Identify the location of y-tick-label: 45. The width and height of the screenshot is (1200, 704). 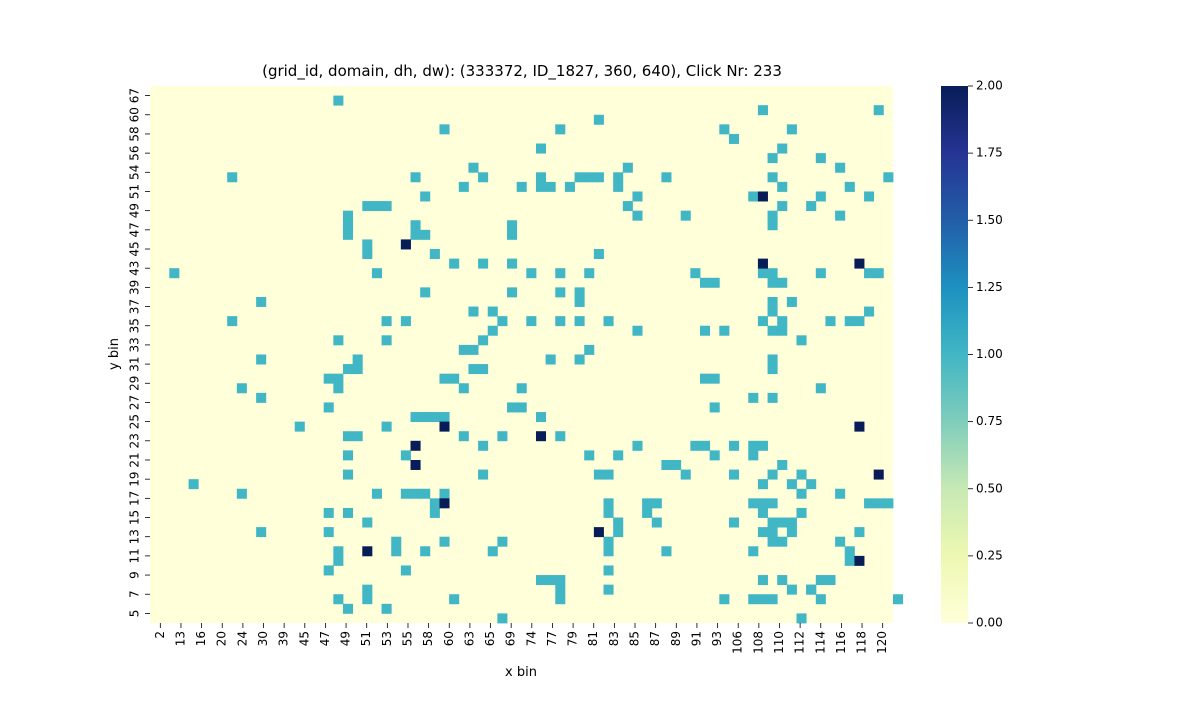
(135, 248).